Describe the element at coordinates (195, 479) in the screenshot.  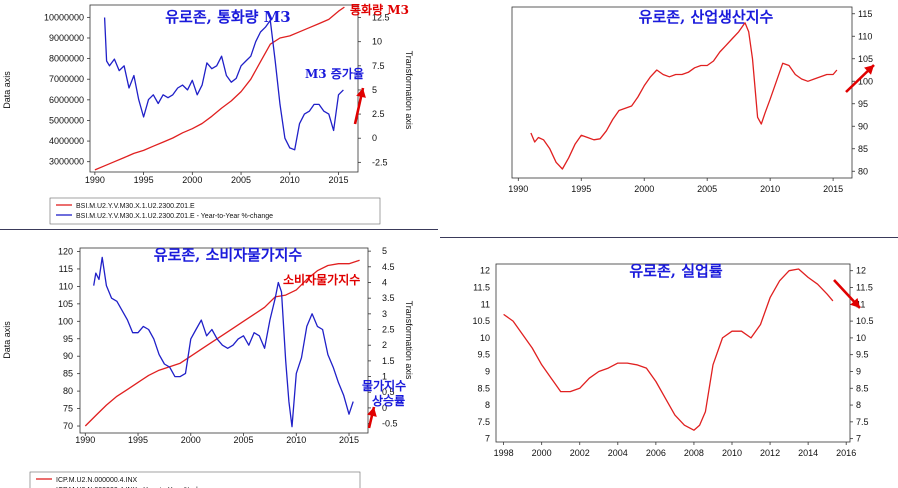
I see `legend-box` at that location.